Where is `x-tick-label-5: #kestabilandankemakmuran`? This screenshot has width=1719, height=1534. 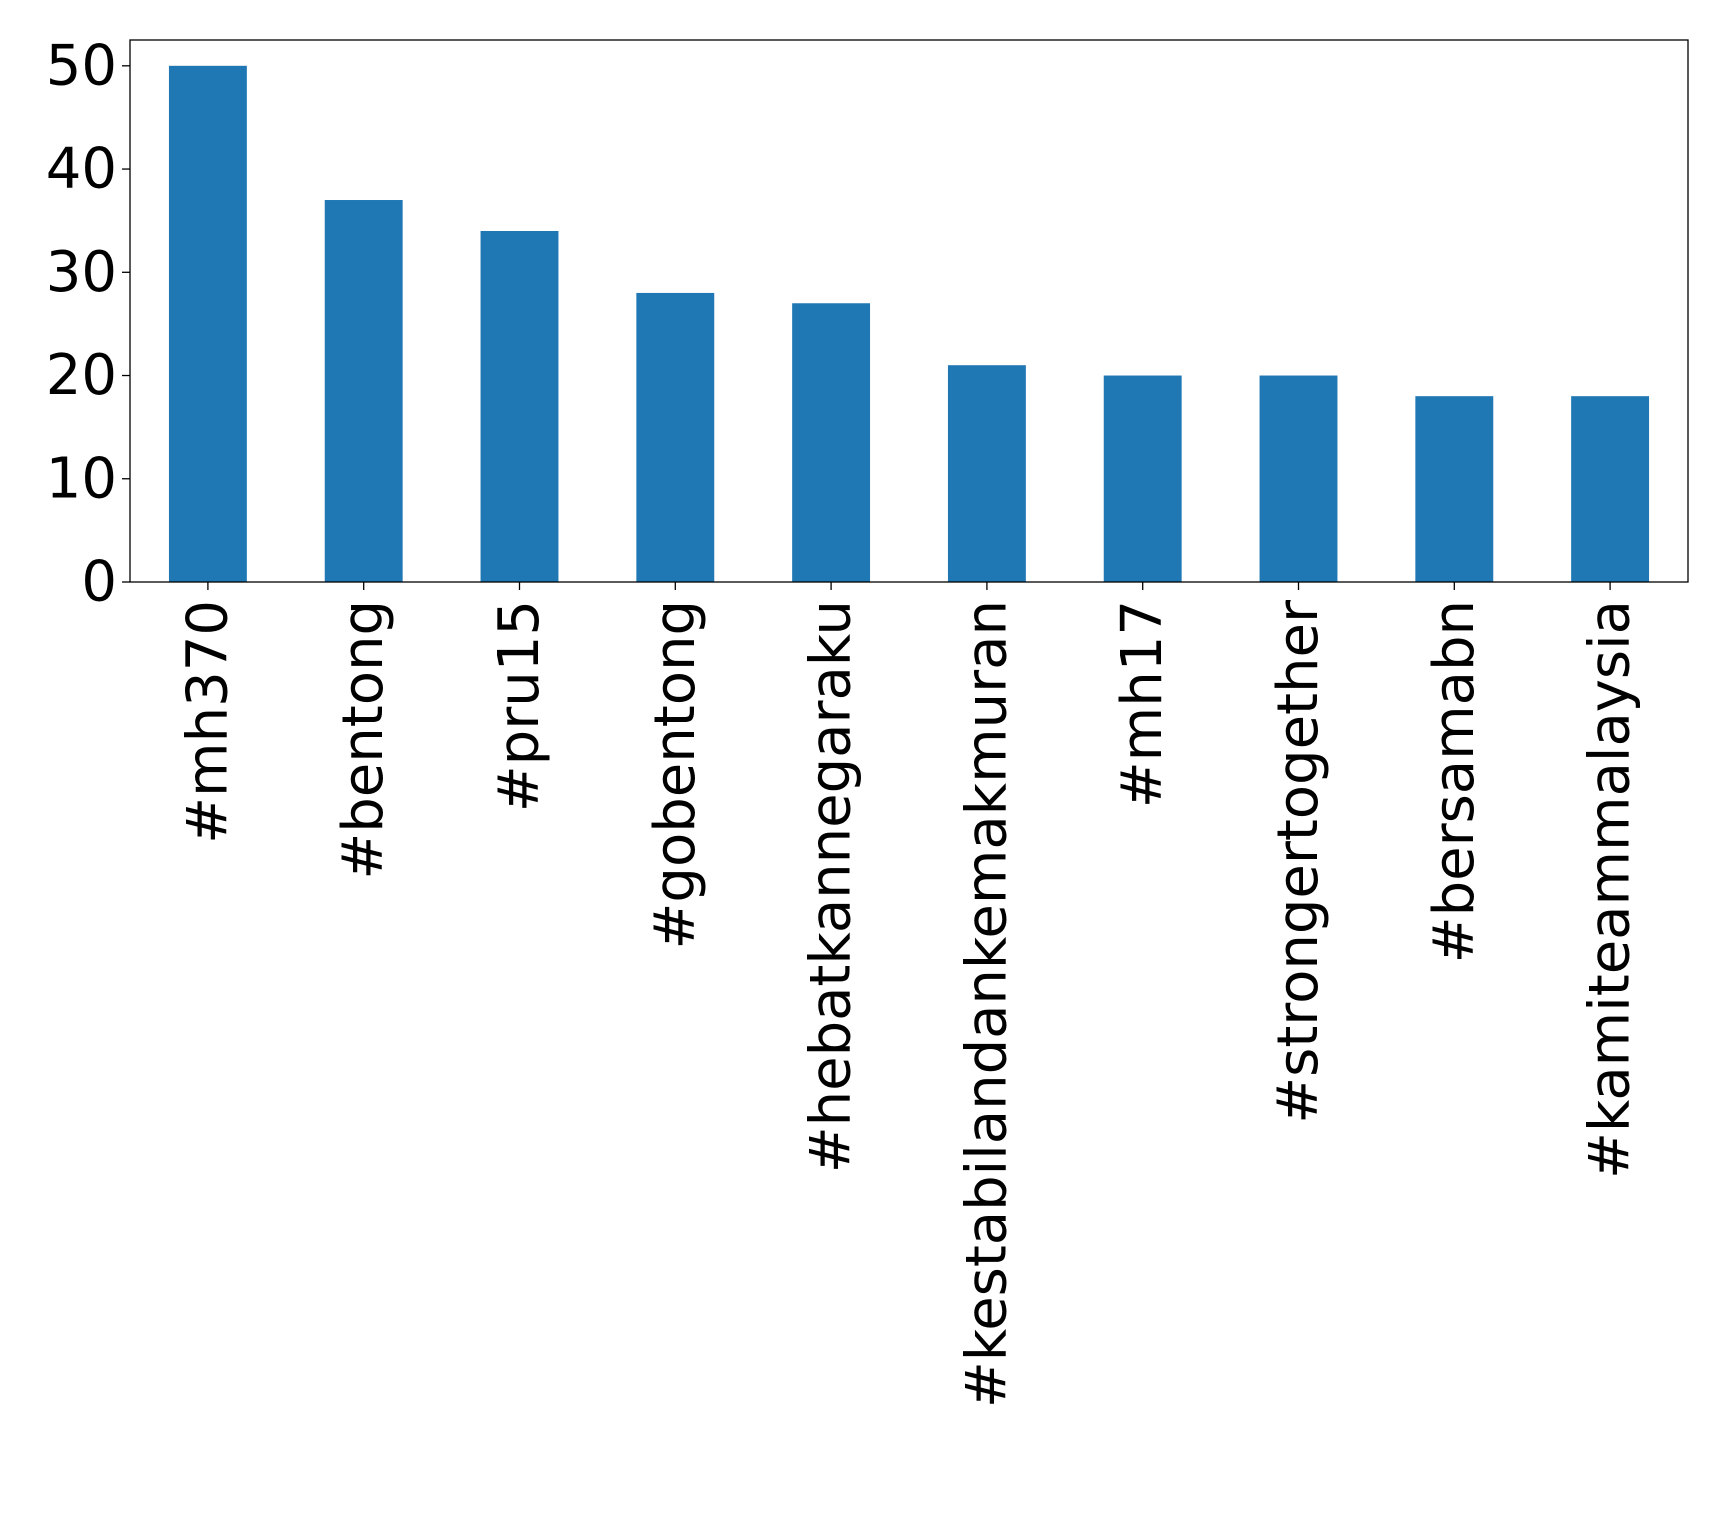
x-tick-label-5: #kestabilandankemakmuran is located at coordinates (986, 1004).